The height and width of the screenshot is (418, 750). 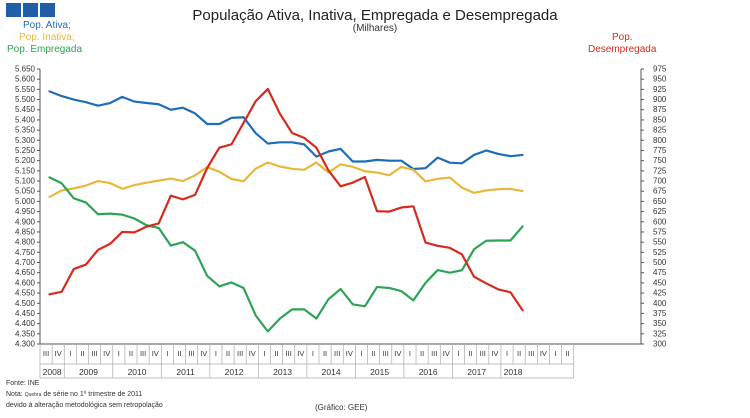 What do you see at coordinates (25, 303) in the screenshot?
I see `left-tick-label: 4.500` at bounding box center [25, 303].